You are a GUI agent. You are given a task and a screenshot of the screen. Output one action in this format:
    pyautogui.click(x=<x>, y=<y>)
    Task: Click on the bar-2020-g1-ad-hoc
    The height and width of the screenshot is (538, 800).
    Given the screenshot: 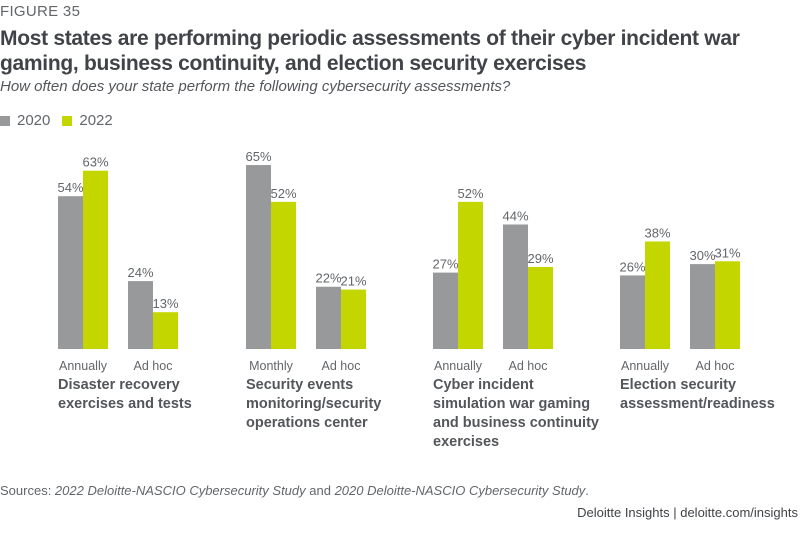 What is the action you would take?
    pyautogui.click(x=140, y=315)
    